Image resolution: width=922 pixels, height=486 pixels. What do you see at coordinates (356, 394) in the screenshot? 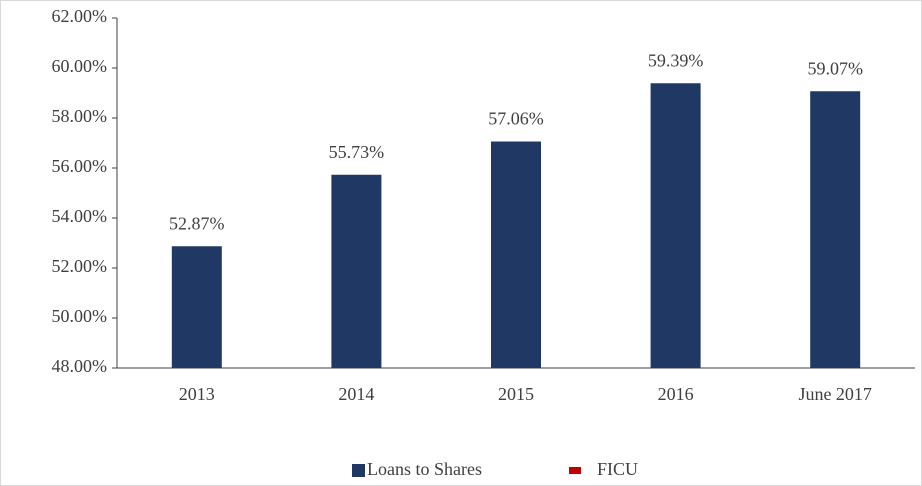
I see `x-tick-label: 2014` at bounding box center [356, 394].